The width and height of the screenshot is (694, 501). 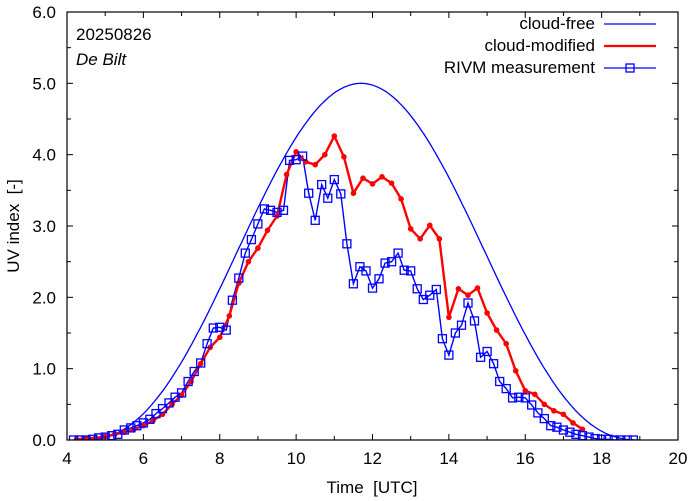 I want to click on x-axis-label: Time [UTC], so click(x=372, y=487).